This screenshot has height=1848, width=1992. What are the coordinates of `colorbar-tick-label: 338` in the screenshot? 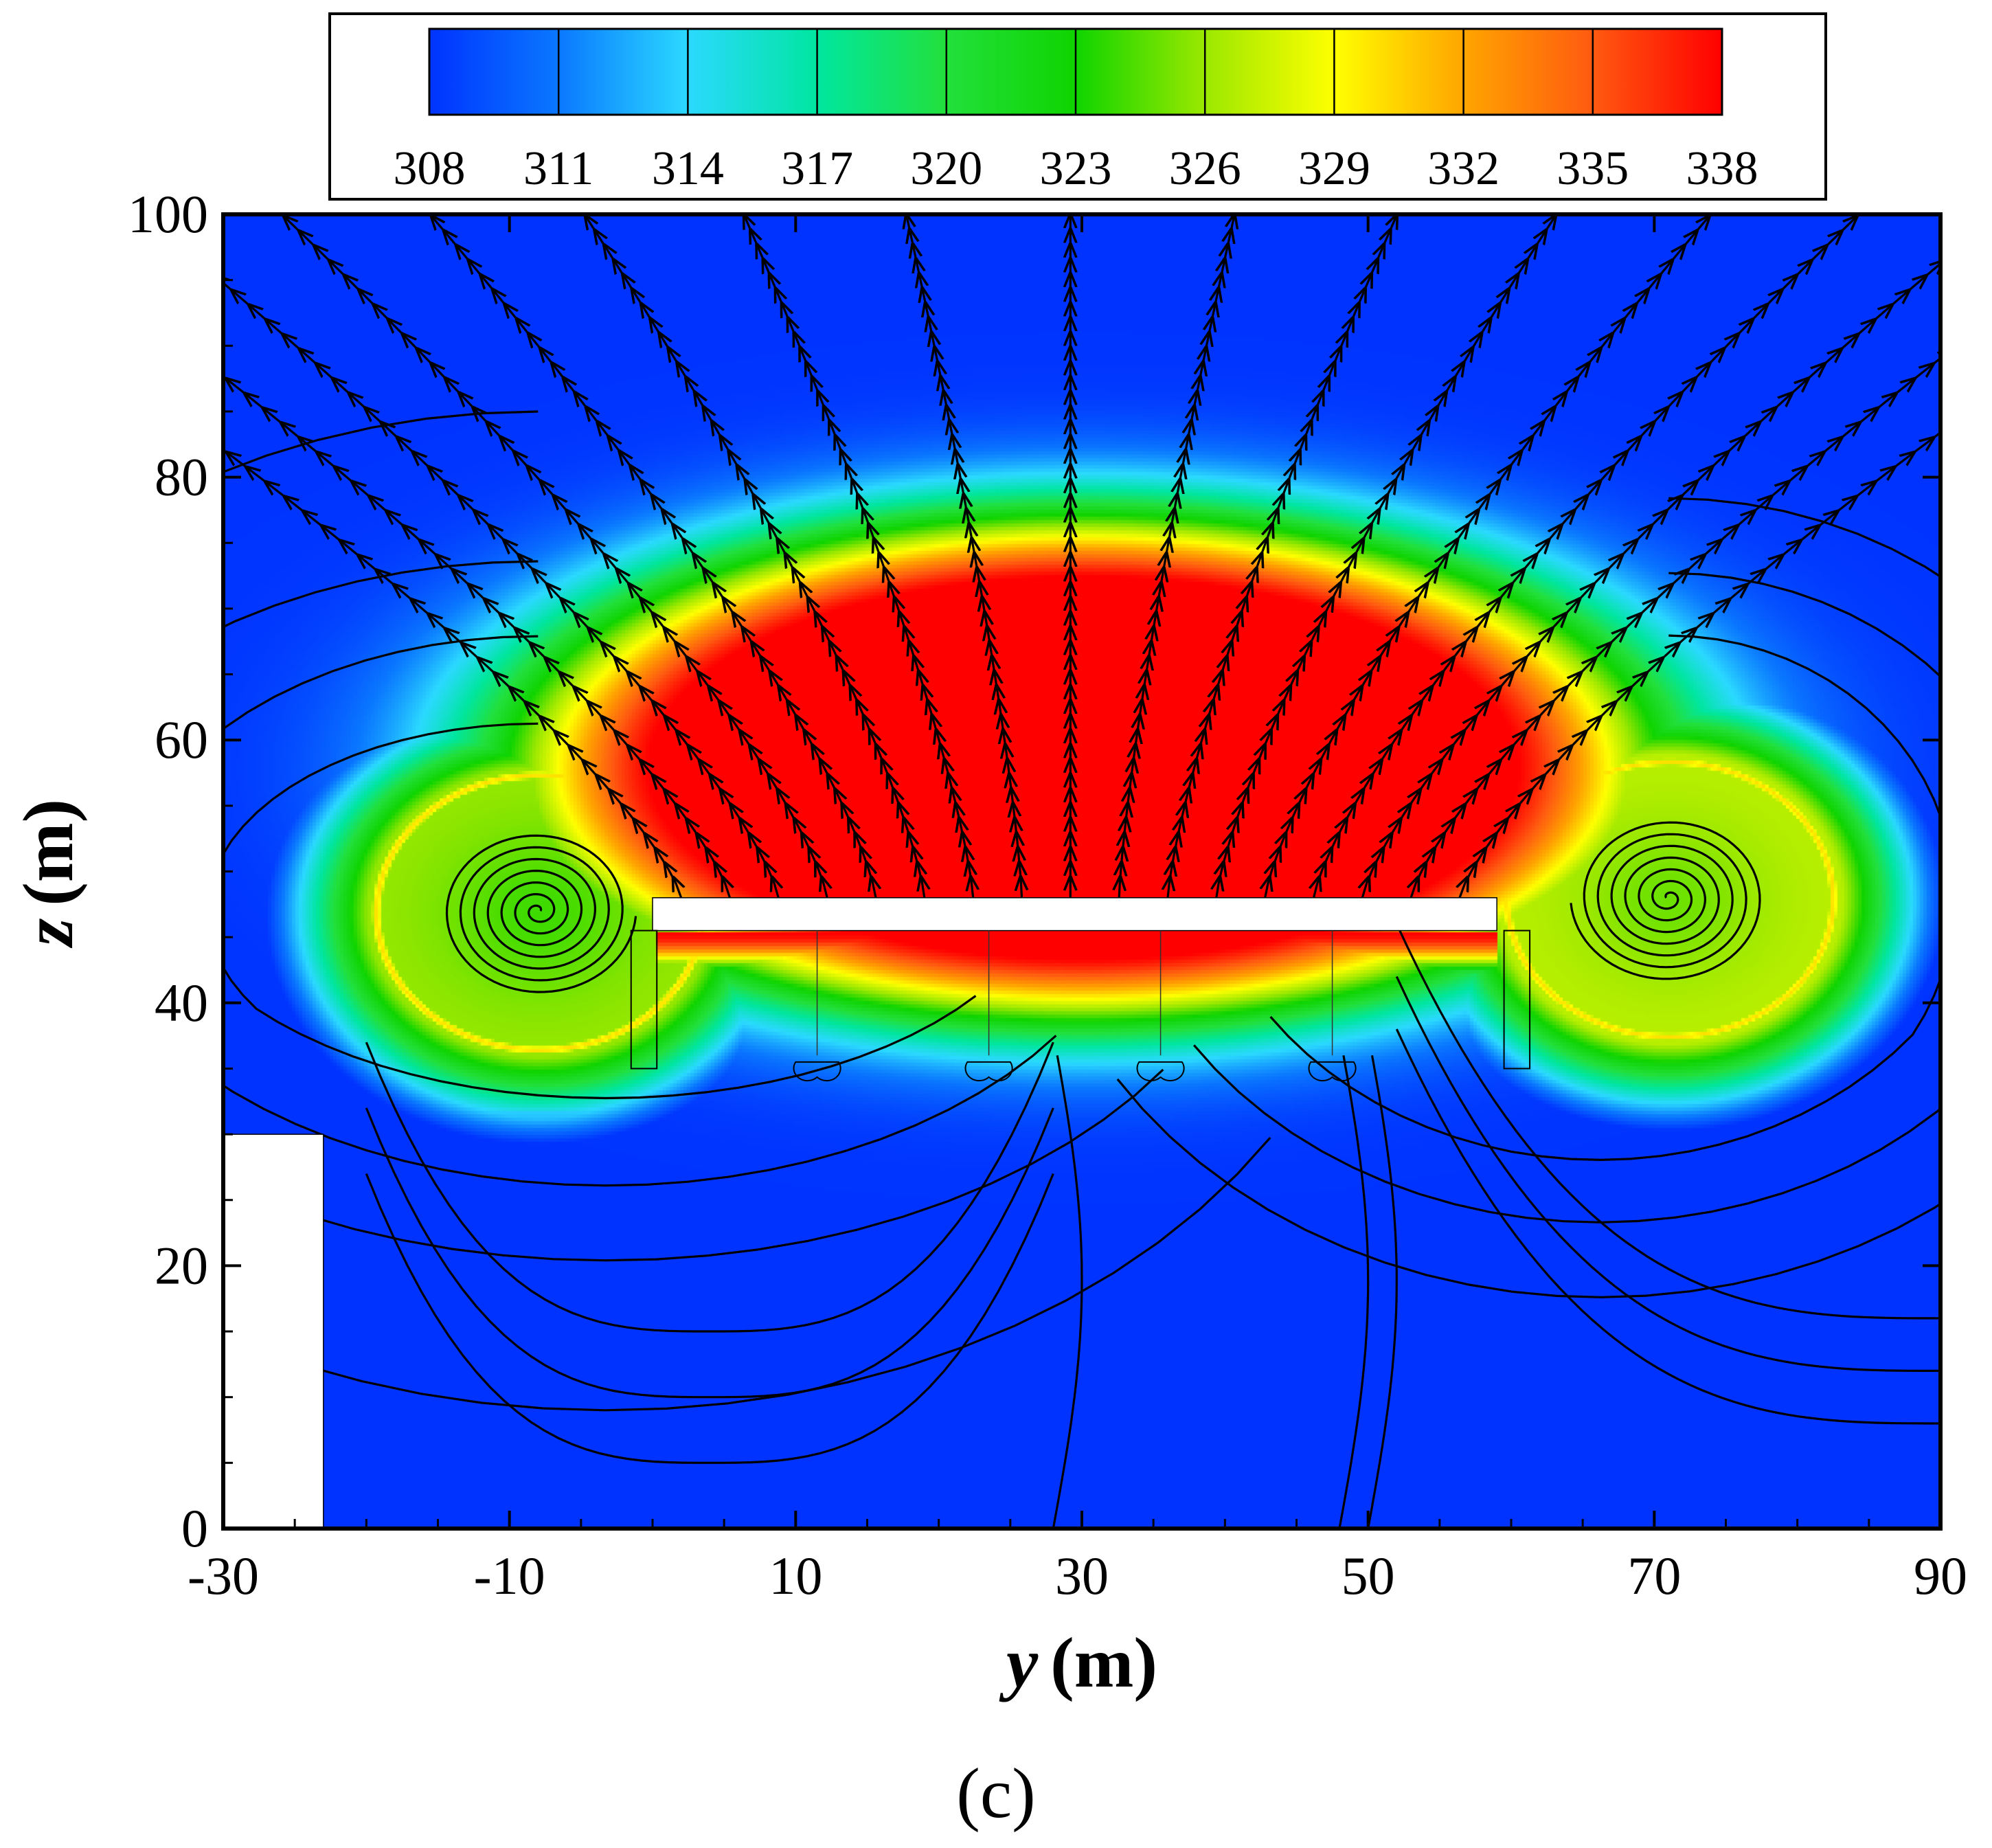 It's located at (1722, 168).